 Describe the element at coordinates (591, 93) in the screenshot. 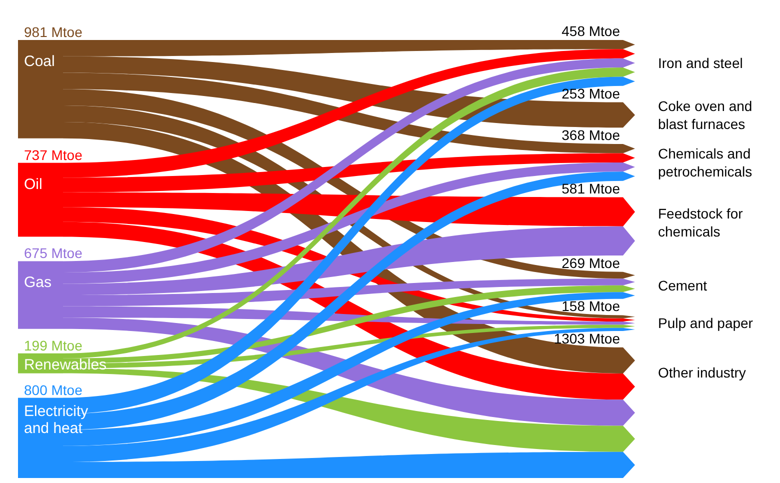

I see `data-label: 253 Mtoe` at that location.